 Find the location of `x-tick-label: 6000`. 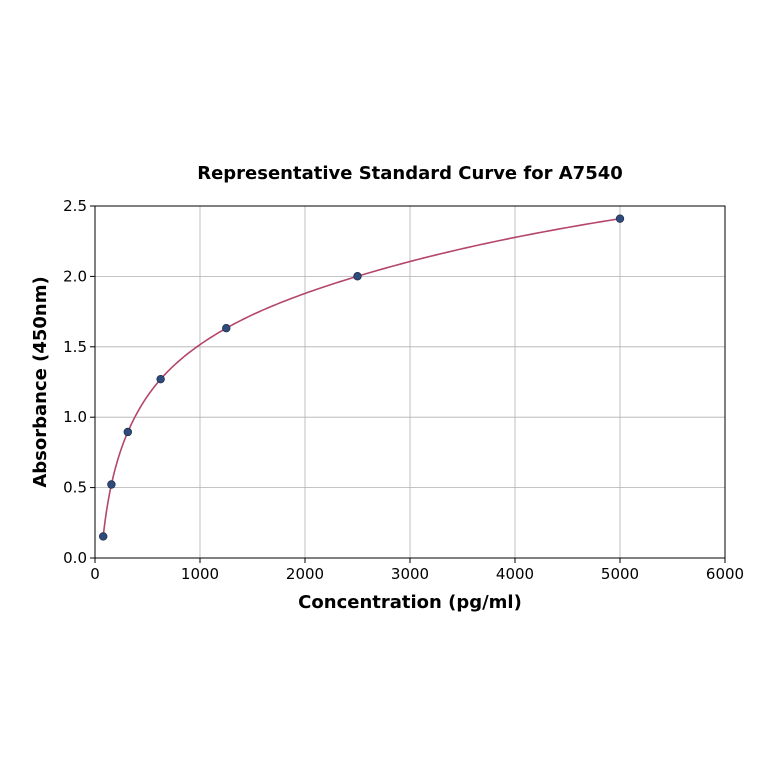

x-tick-label: 6000 is located at coordinates (725, 574).